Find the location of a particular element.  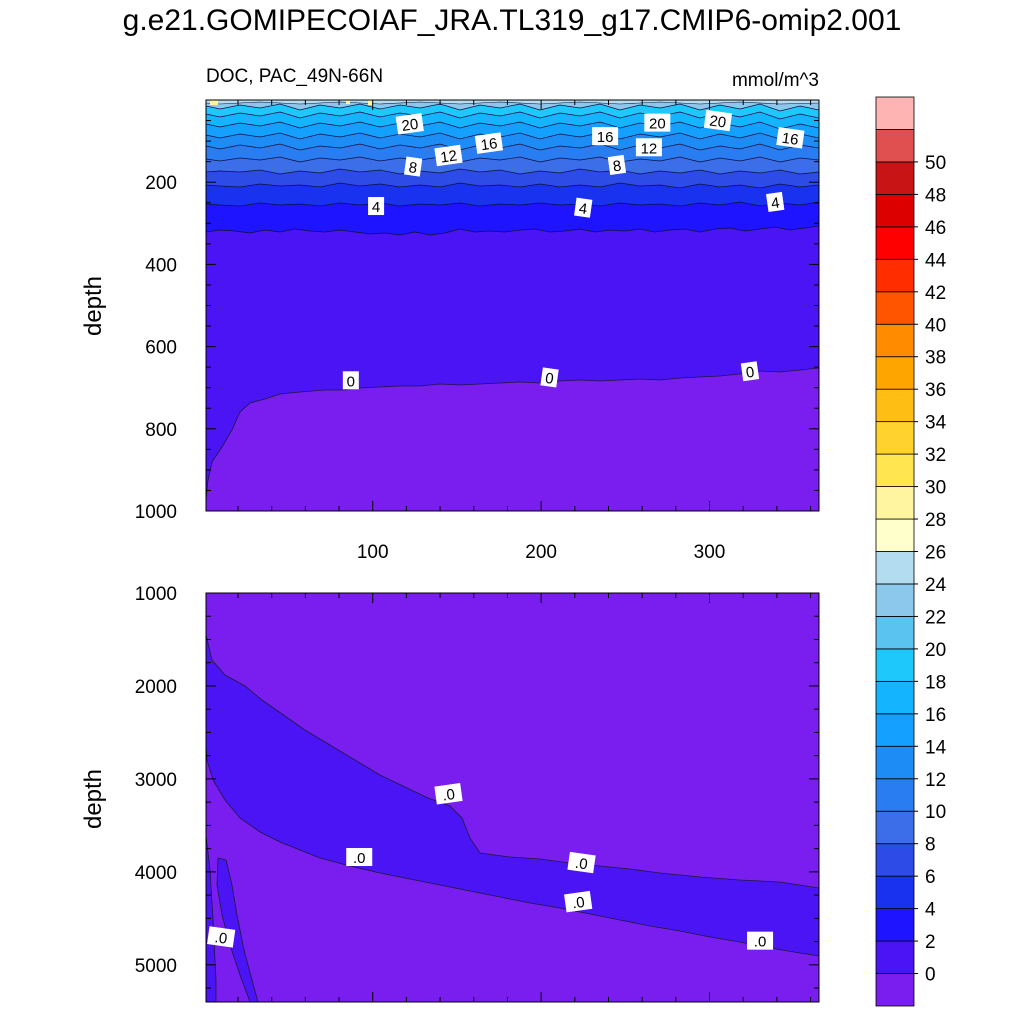

colorbar-label: 32 is located at coordinates (935, 455).